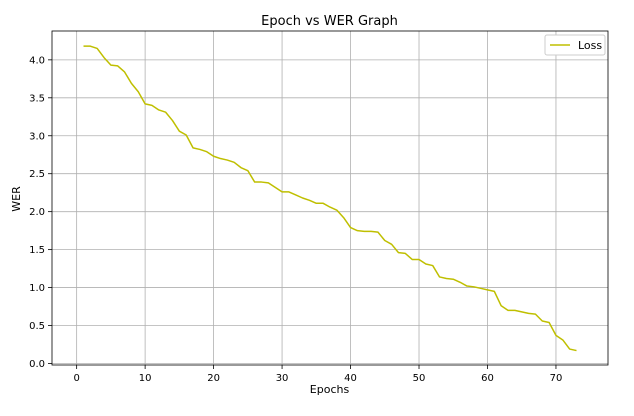  I want to click on y-tick-label: 2.0, so click(37, 212).